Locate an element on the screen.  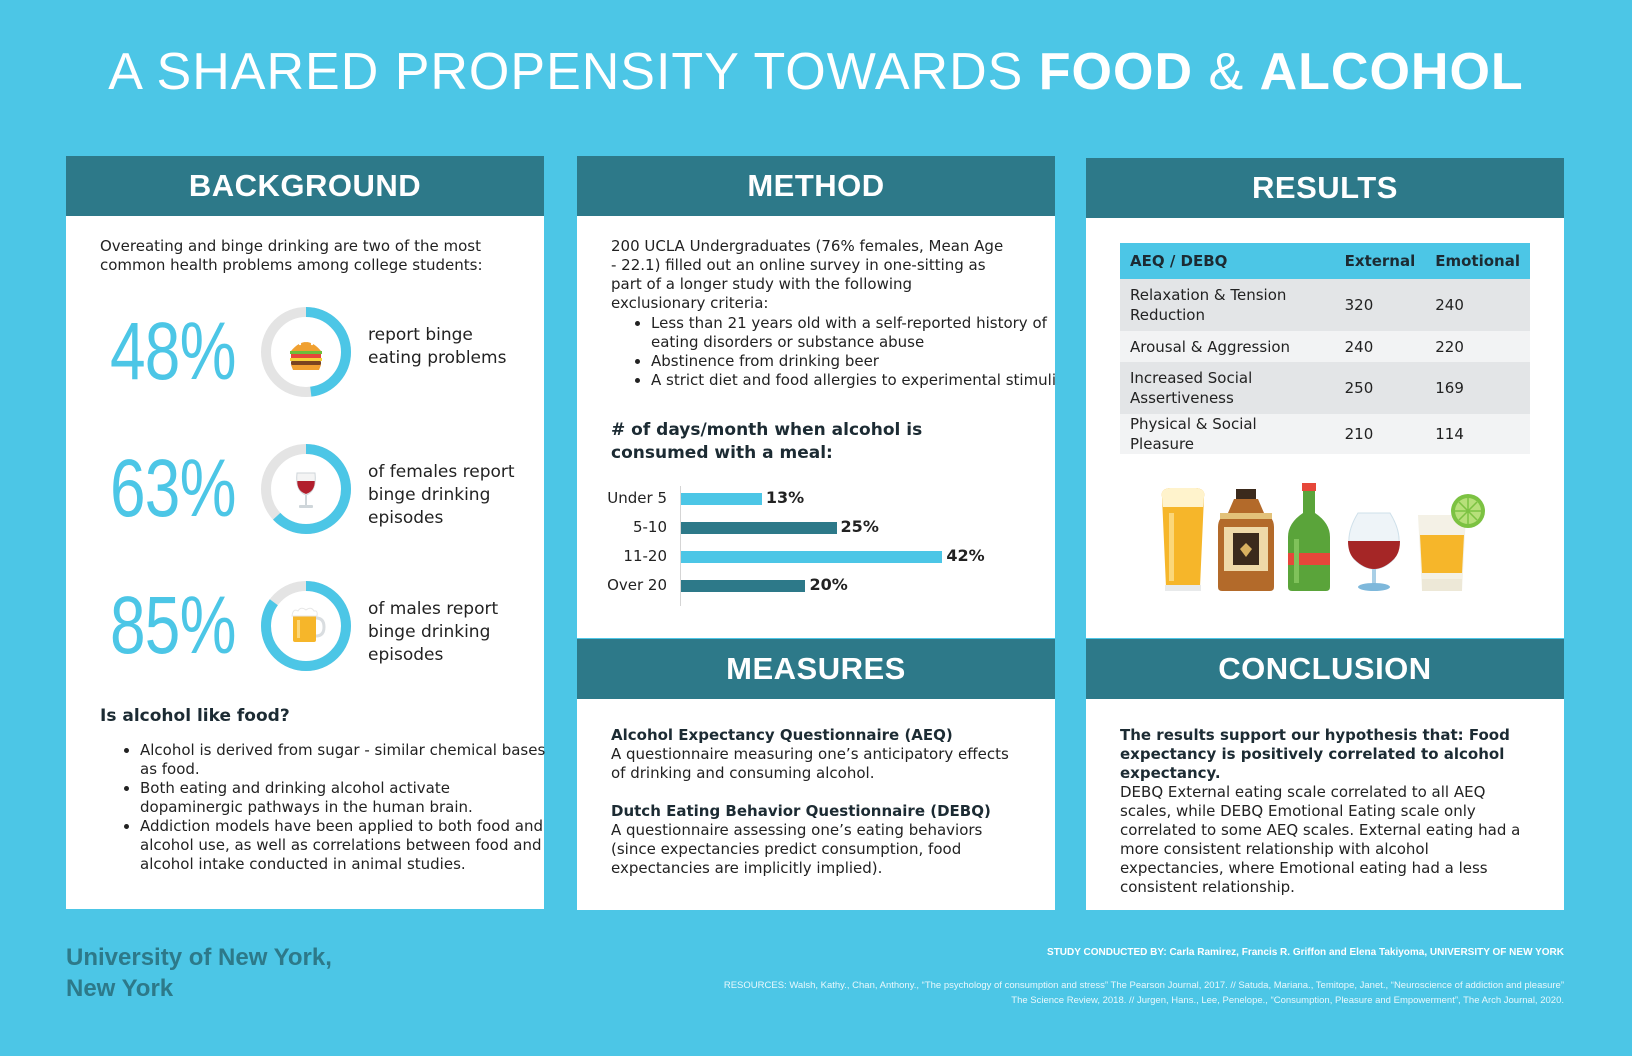
results-heading: RESULTS is located at coordinates (1325, 188).